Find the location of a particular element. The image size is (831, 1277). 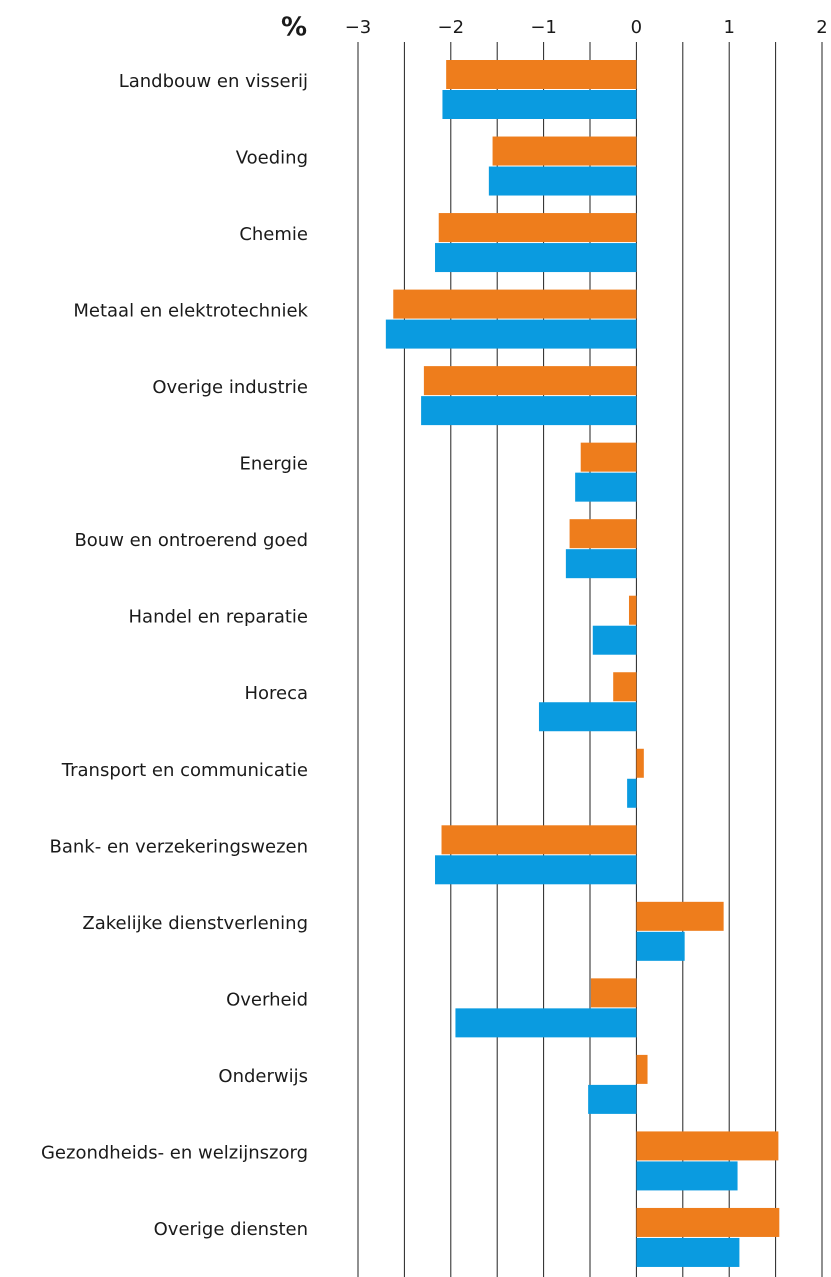

x-tick-label: 2 is located at coordinates (821, 27).